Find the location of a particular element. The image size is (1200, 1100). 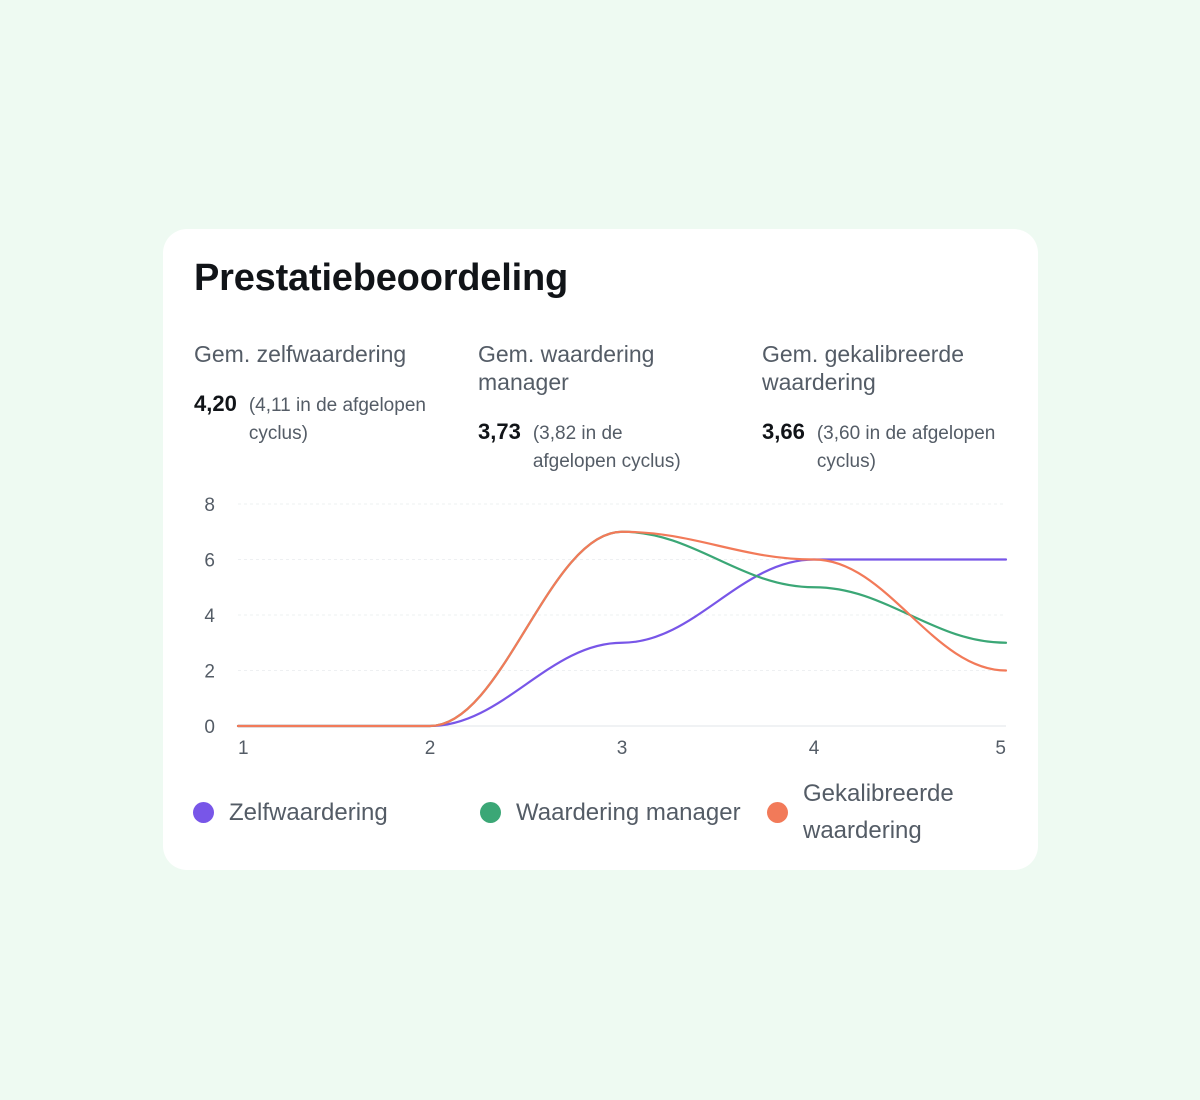

y-tick-label: 6 is located at coordinates (209, 561).